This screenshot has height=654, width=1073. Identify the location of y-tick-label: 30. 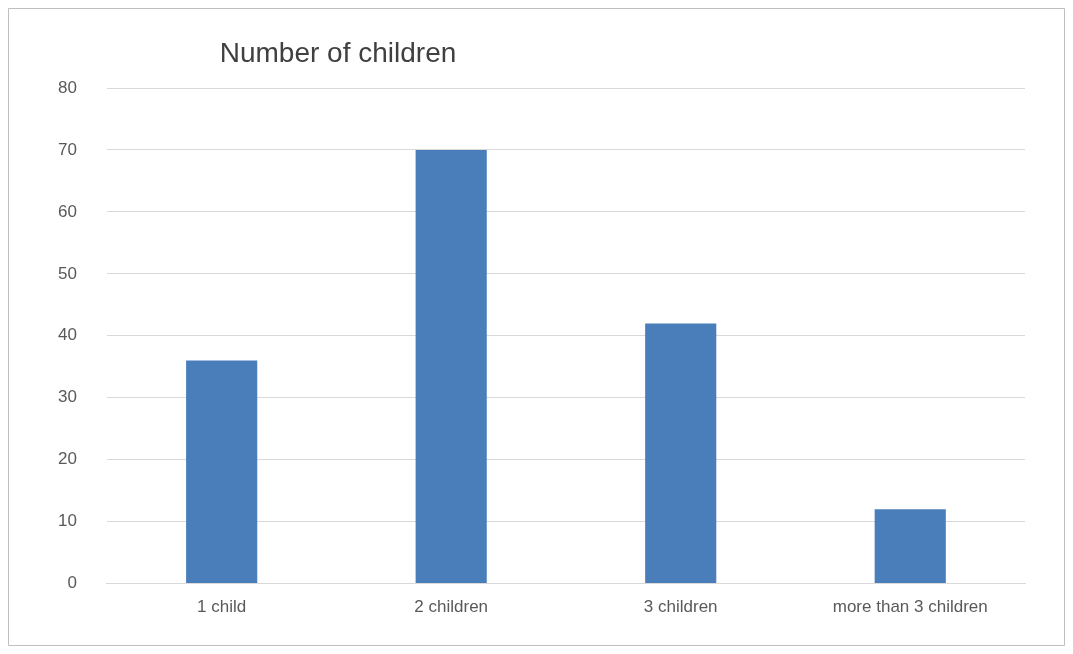
(67, 397).